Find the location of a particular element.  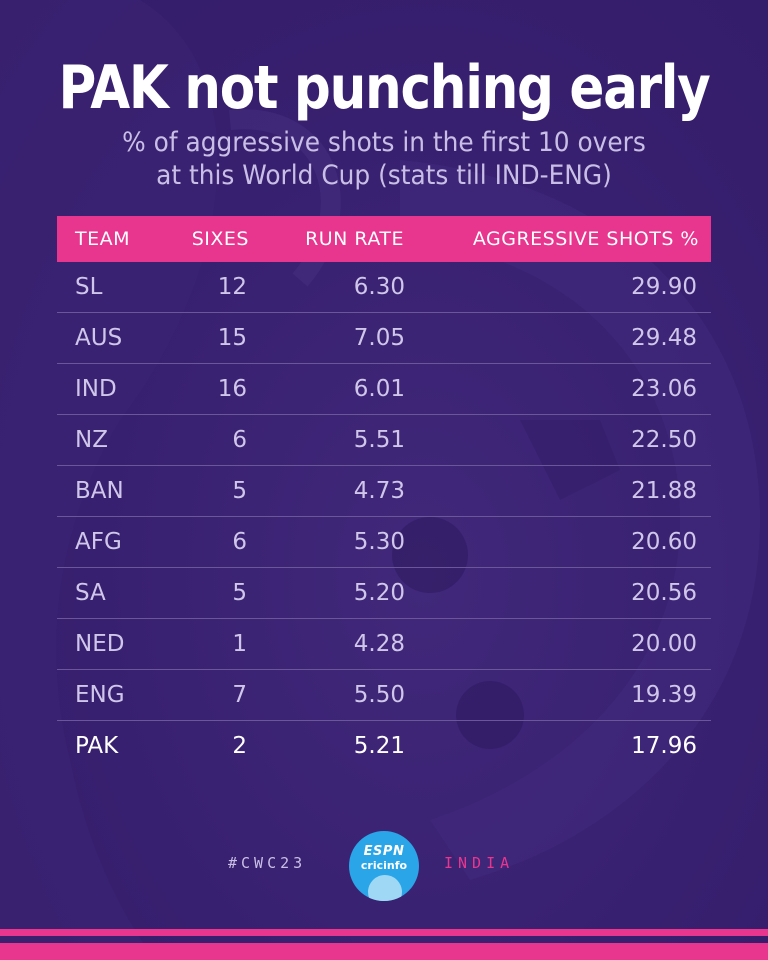

region-label: INDIA is located at coordinates (479, 863).